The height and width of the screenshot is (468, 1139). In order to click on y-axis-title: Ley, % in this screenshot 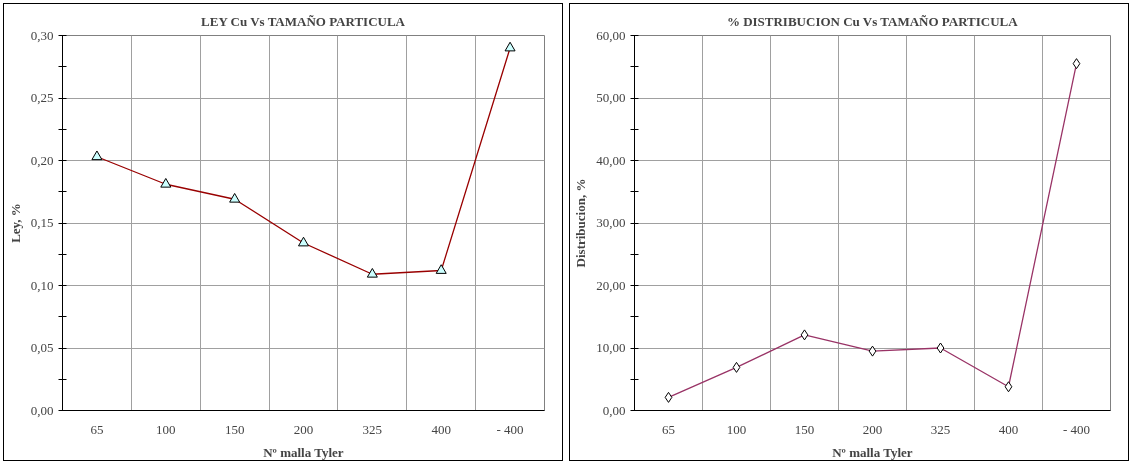, I will do `click(15, 223)`.